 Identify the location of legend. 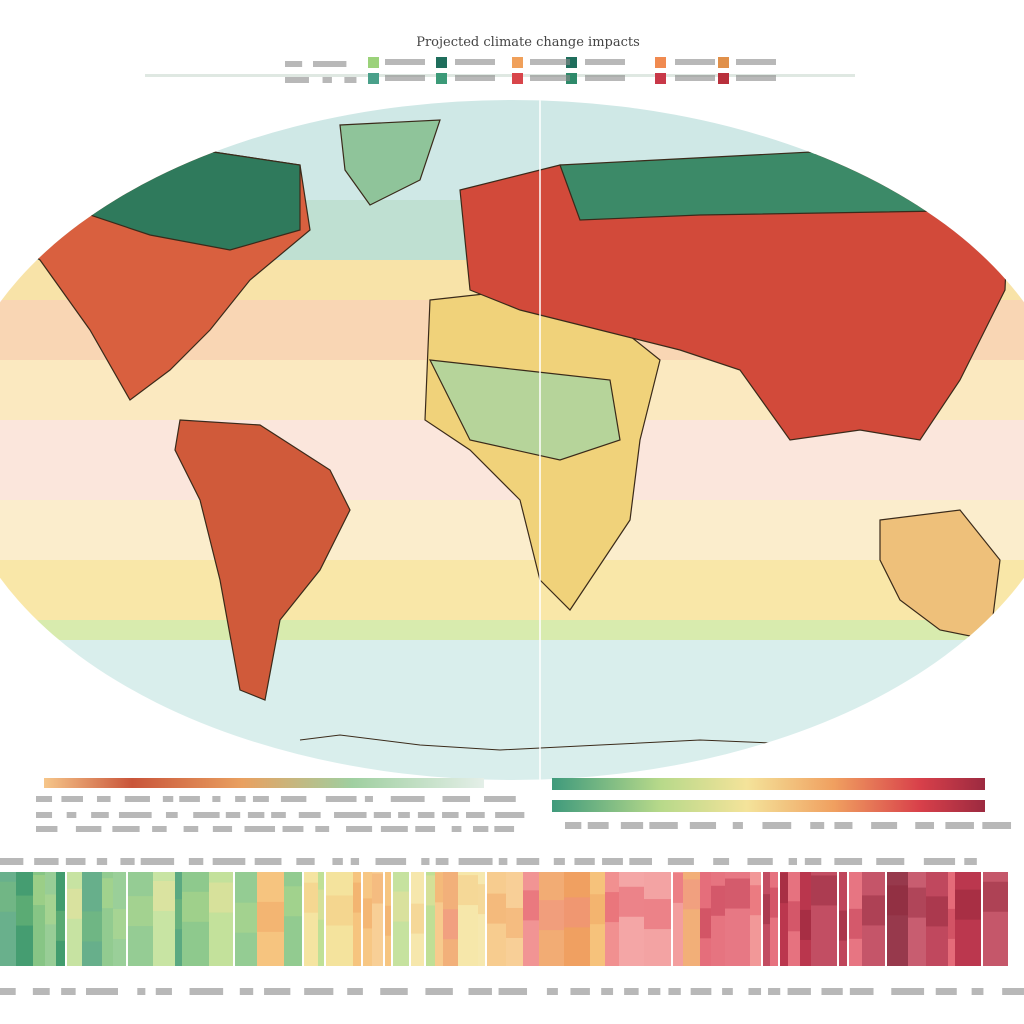
(548, 70).